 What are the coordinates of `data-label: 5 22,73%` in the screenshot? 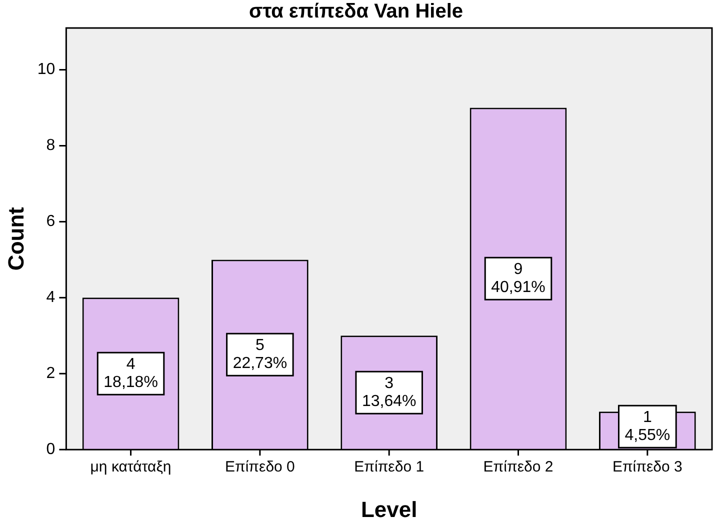 It's located at (260, 354).